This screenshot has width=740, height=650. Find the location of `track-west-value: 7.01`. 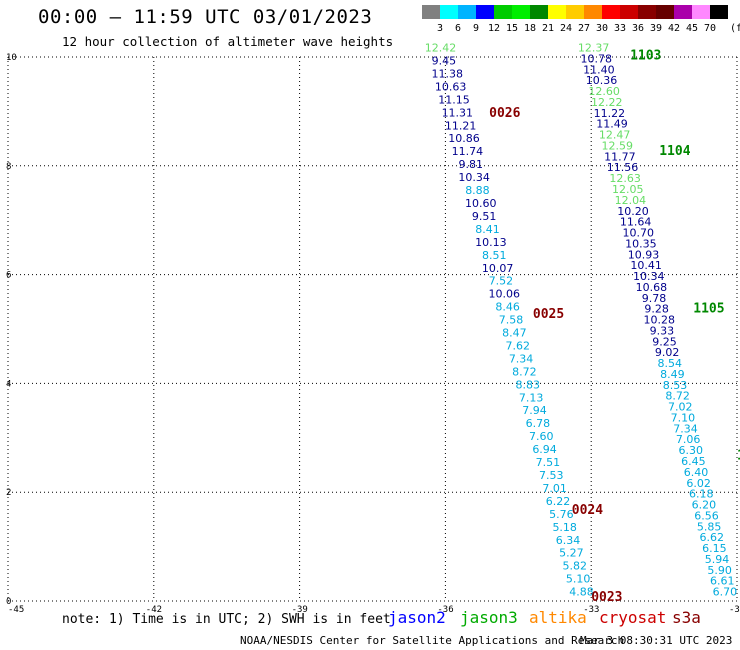

track-west-value: 7.01 is located at coordinates (554, 488).